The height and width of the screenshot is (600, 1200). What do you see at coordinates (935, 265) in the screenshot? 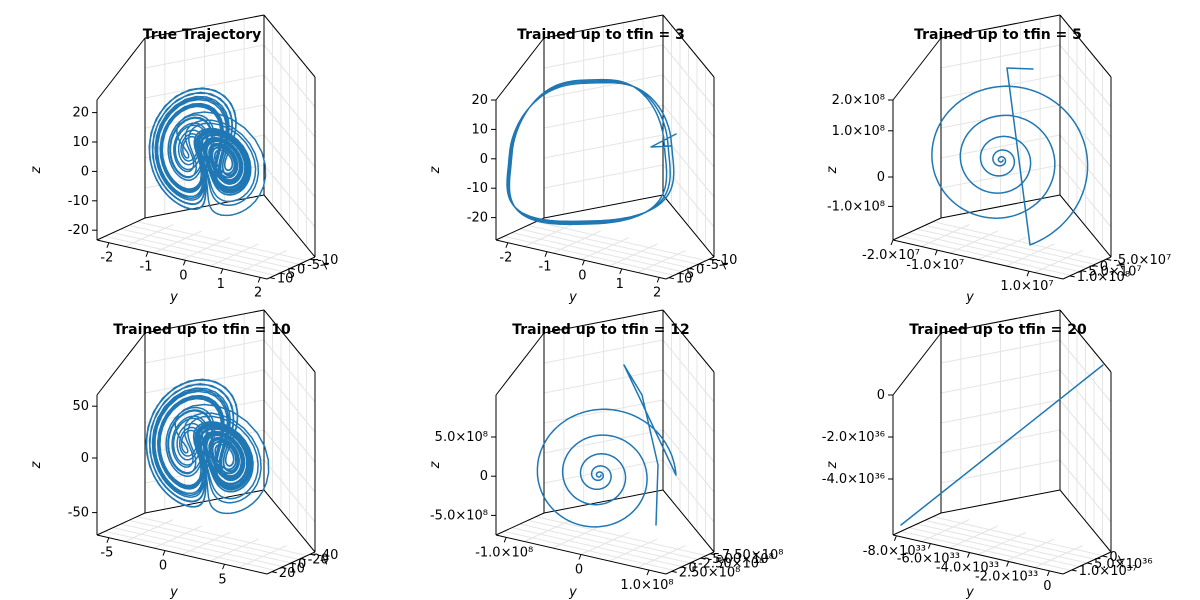
I see `y-tick-label: -1.0×10⁷` at bounding box center [935, 265].